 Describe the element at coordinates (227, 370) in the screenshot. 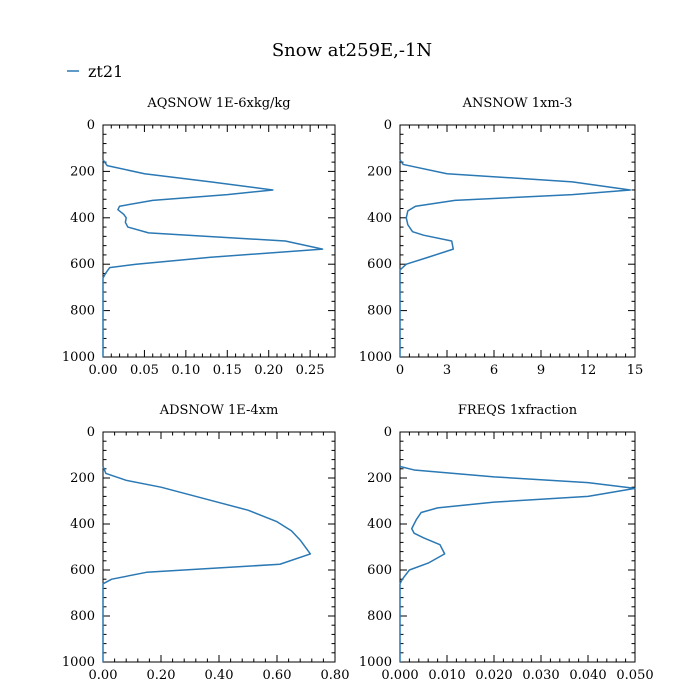

I see `x-tick-label: 0.15` at that location.